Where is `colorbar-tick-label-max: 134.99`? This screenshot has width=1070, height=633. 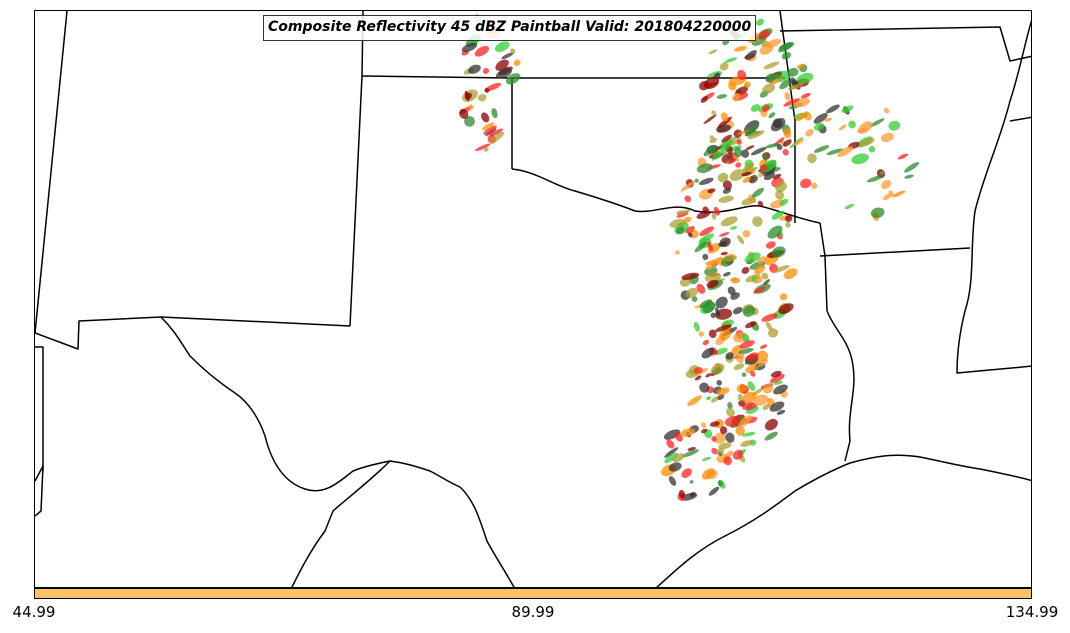 colorbar-tick-label-max: 134.99 is located at coordinates (1032, 612).